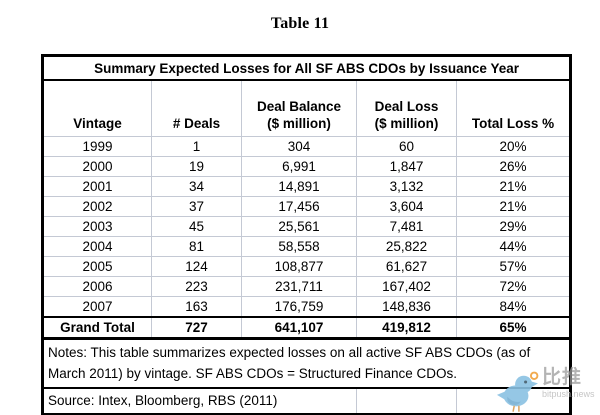 This screenshot has width=600, height=415. I want to click on col-header-deal-balance: Deal Balance ($ million), so click(299, 108).